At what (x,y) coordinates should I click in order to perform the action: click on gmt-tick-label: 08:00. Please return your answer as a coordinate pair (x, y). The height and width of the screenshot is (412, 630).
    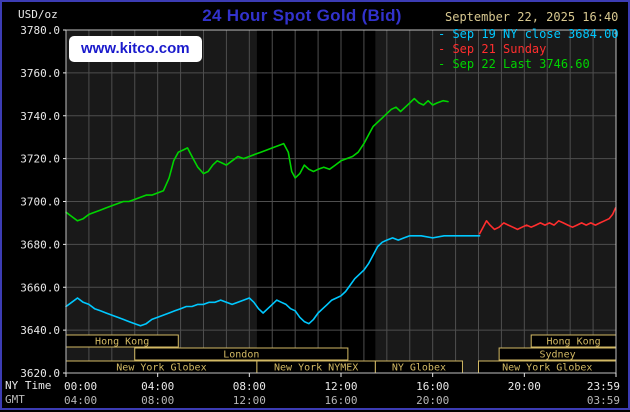
    Looking at the image, I should click on (157, 400).